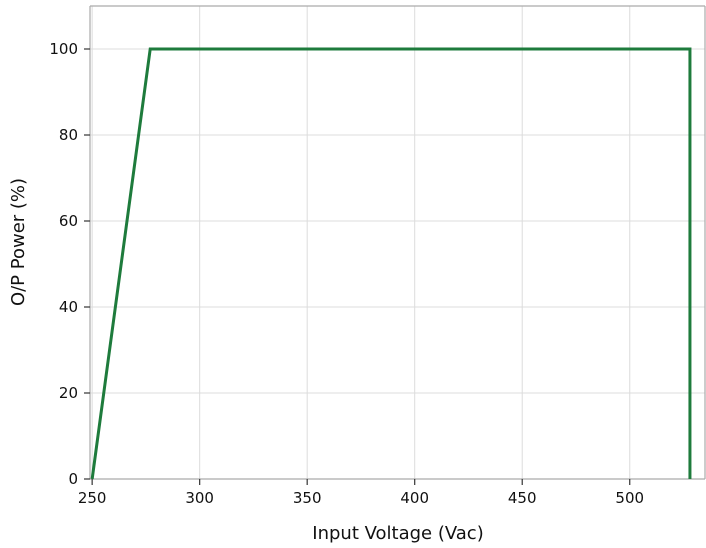 The image size is (706, 548). Describe the element at coordinates (92, 498) in the screenshot. I see `x-tick-label: 250` at that location.